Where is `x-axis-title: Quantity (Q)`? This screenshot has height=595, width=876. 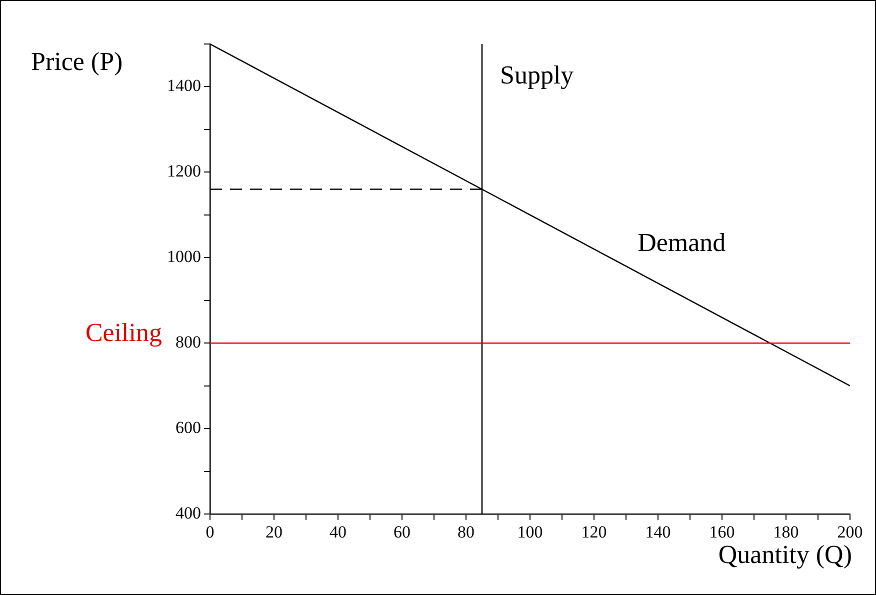
x-axis-title: Quantity (Q) is located at coordinates (785, 554).